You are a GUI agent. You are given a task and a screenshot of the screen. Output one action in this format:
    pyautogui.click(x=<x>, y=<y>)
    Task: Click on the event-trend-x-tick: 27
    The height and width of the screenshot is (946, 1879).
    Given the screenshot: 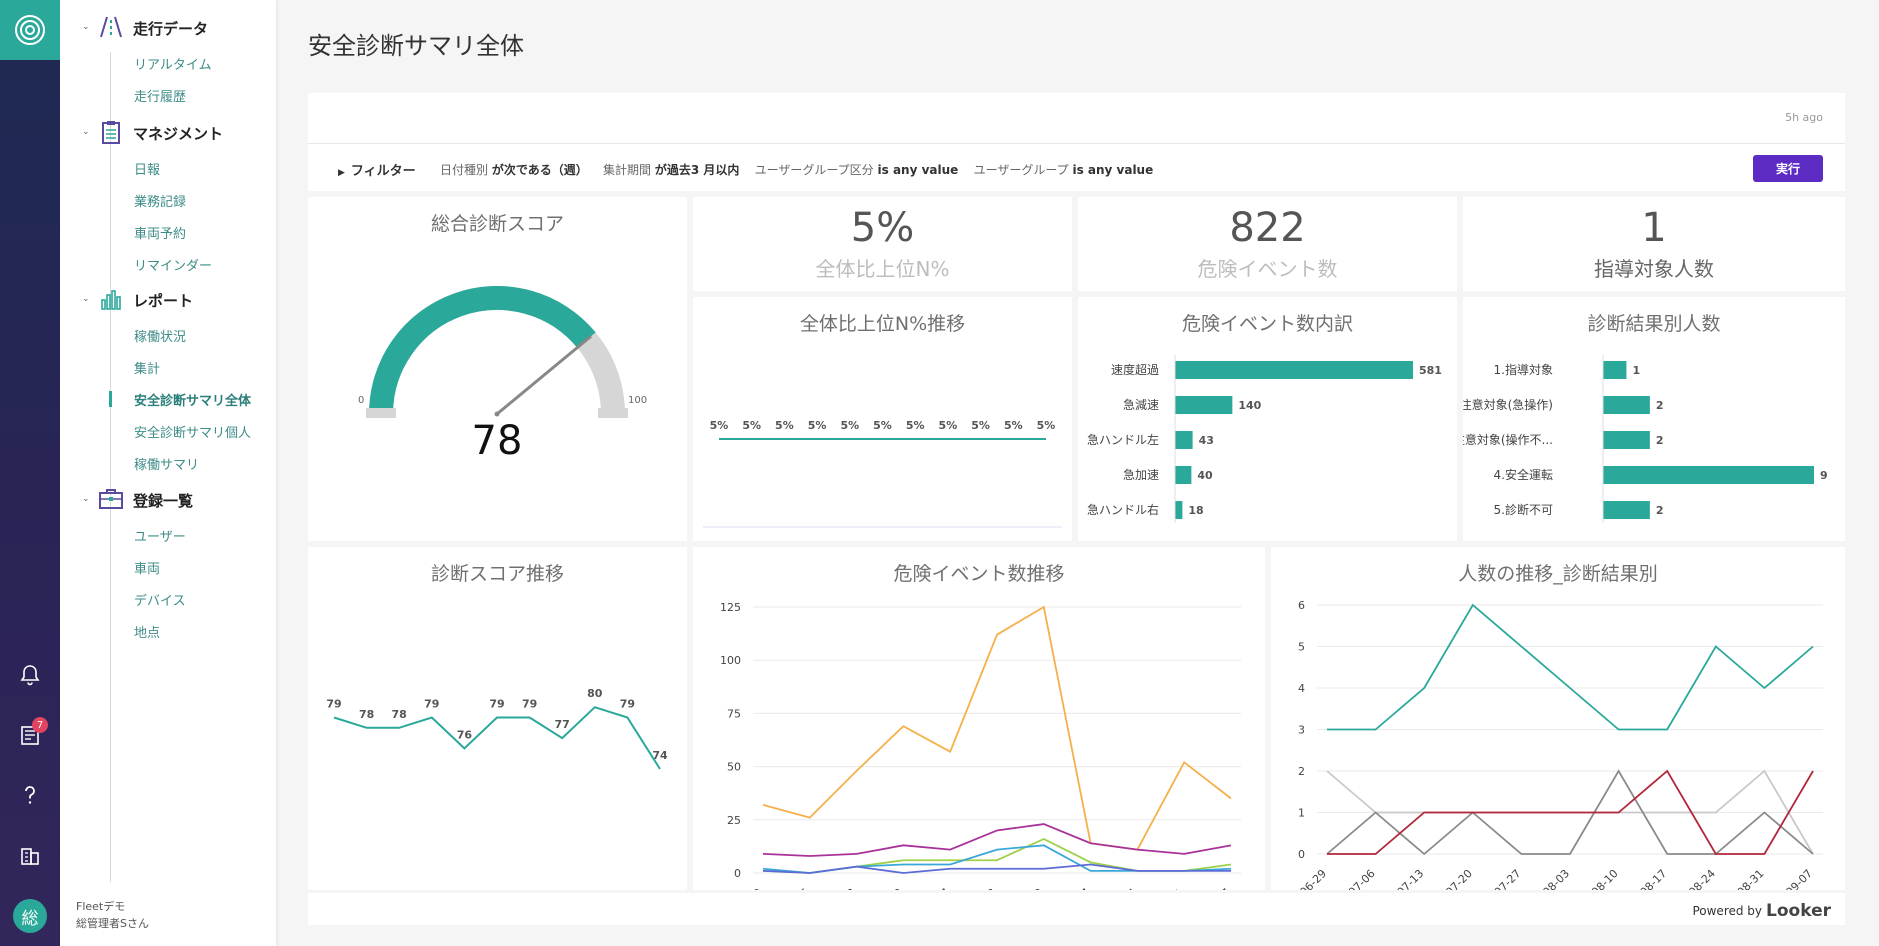 What is the action you would take?
    pyautogui.click(x=942, y=888)
    